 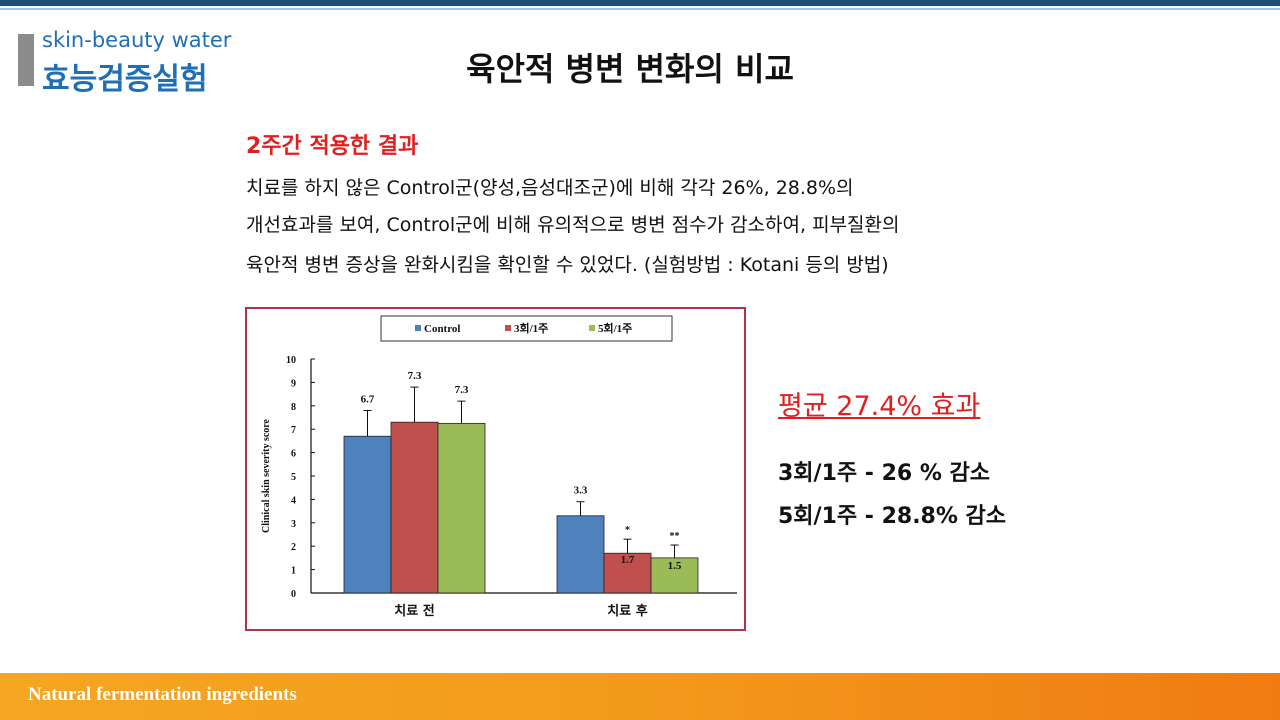 What do you see at coordinates (293, 407) in the screenshot?
I see `y-tick-label: 8` at bounding box center [293, 407].